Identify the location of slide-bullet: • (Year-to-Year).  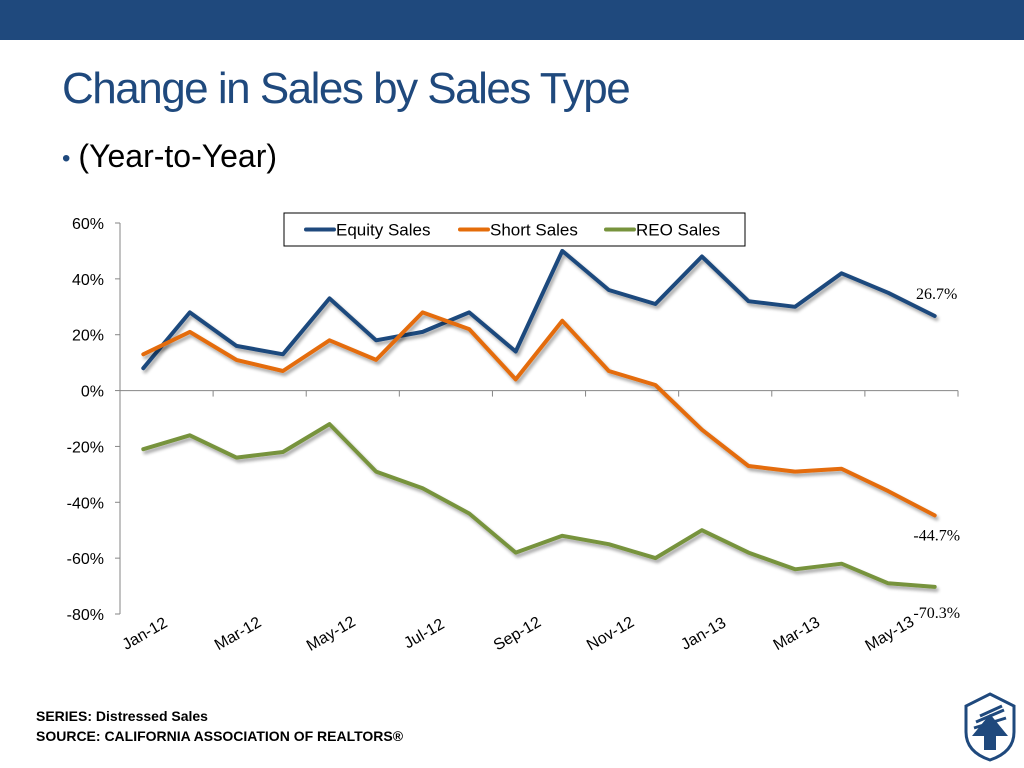
(169, 156).